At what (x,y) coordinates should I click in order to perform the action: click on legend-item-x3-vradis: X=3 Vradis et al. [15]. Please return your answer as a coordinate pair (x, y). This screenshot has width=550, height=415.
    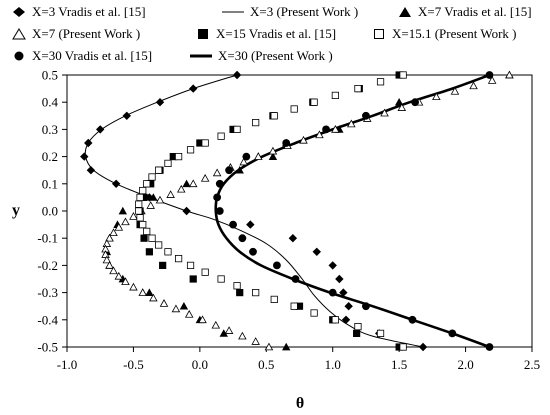
    Looking at the image, I should click on (79, 12).